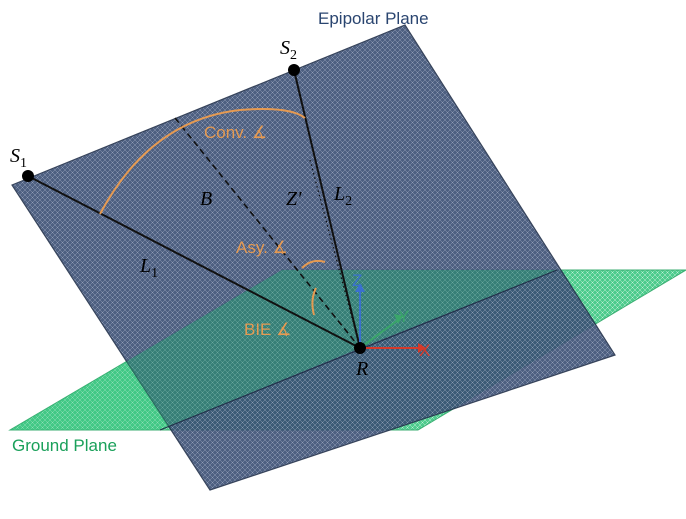  I want to click on line-l2, so click(327, 209).